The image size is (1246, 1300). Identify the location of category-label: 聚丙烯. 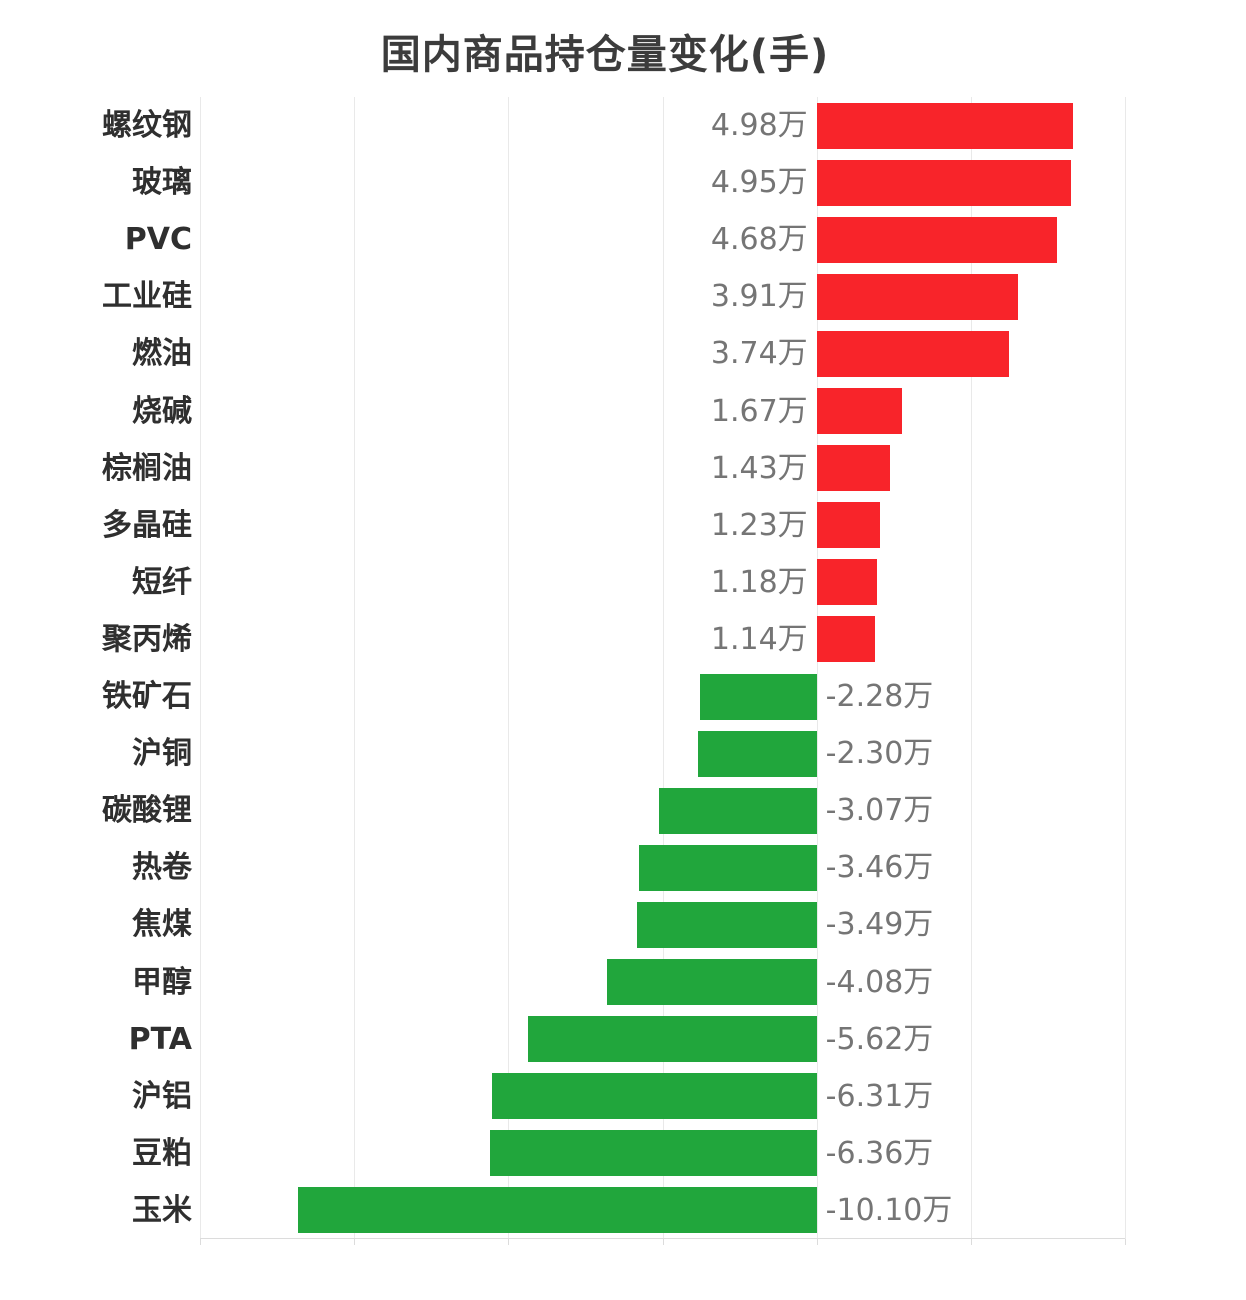
(147, 639).